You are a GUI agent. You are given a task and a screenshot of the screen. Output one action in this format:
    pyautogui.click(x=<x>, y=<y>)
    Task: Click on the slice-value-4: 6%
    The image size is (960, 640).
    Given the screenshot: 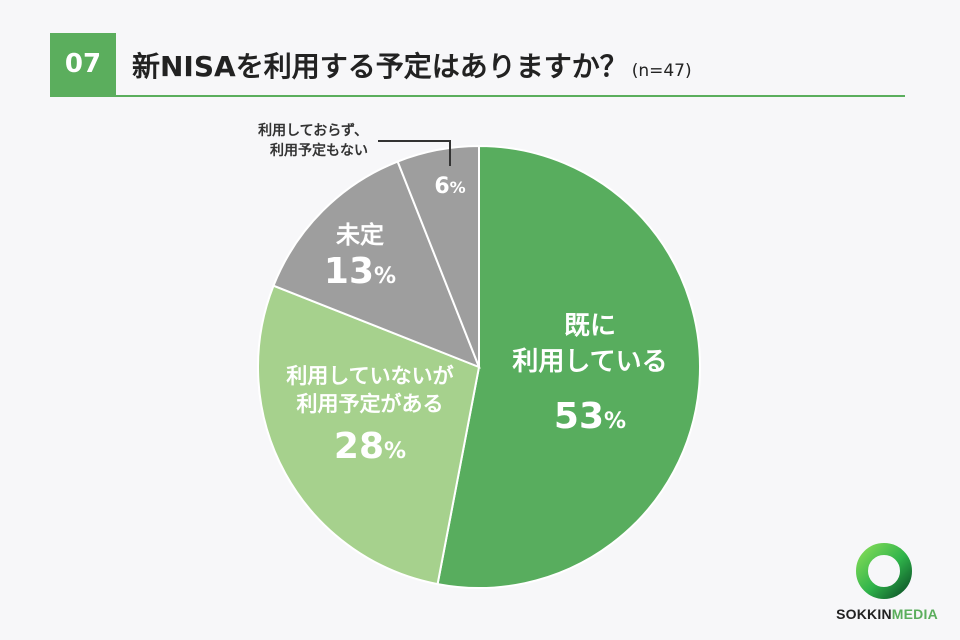 What is the action you would take?
    pyautogui.click(x=449, y=186)
    